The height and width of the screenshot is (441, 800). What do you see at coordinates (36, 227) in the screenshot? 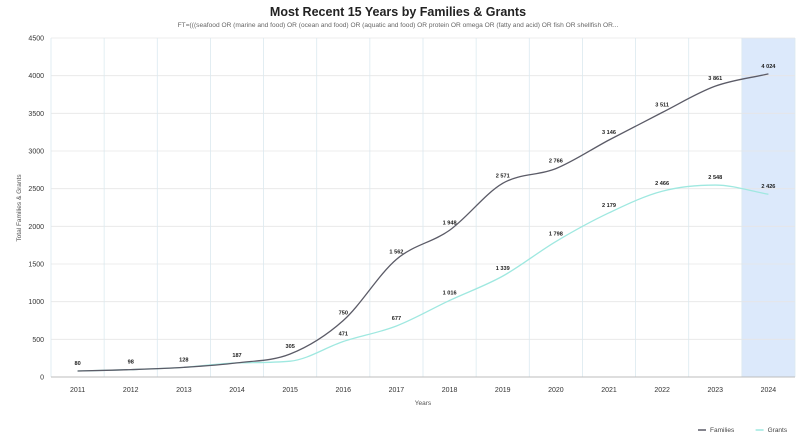
I see `y-tick-label: 2000` at bounding box center [36, 227].